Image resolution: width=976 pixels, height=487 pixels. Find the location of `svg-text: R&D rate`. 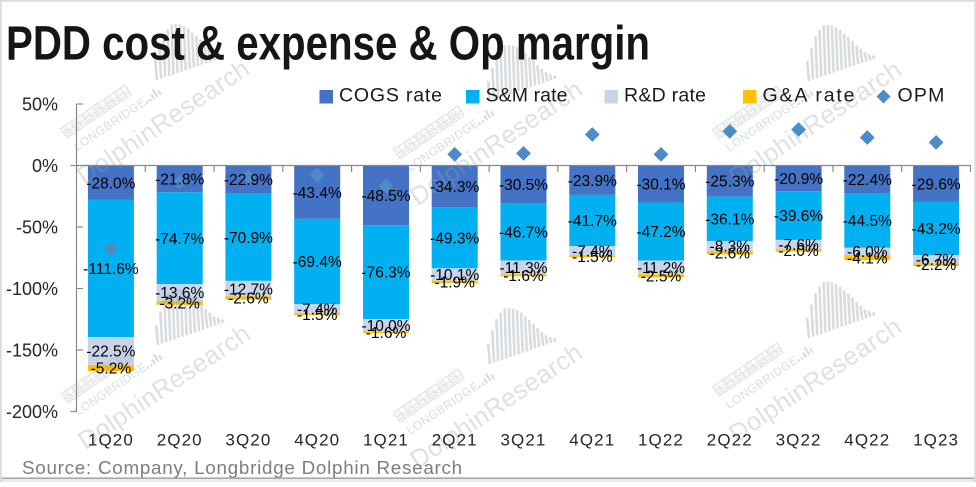

svg-text: R&D rate is located at coordinates (665, 96).